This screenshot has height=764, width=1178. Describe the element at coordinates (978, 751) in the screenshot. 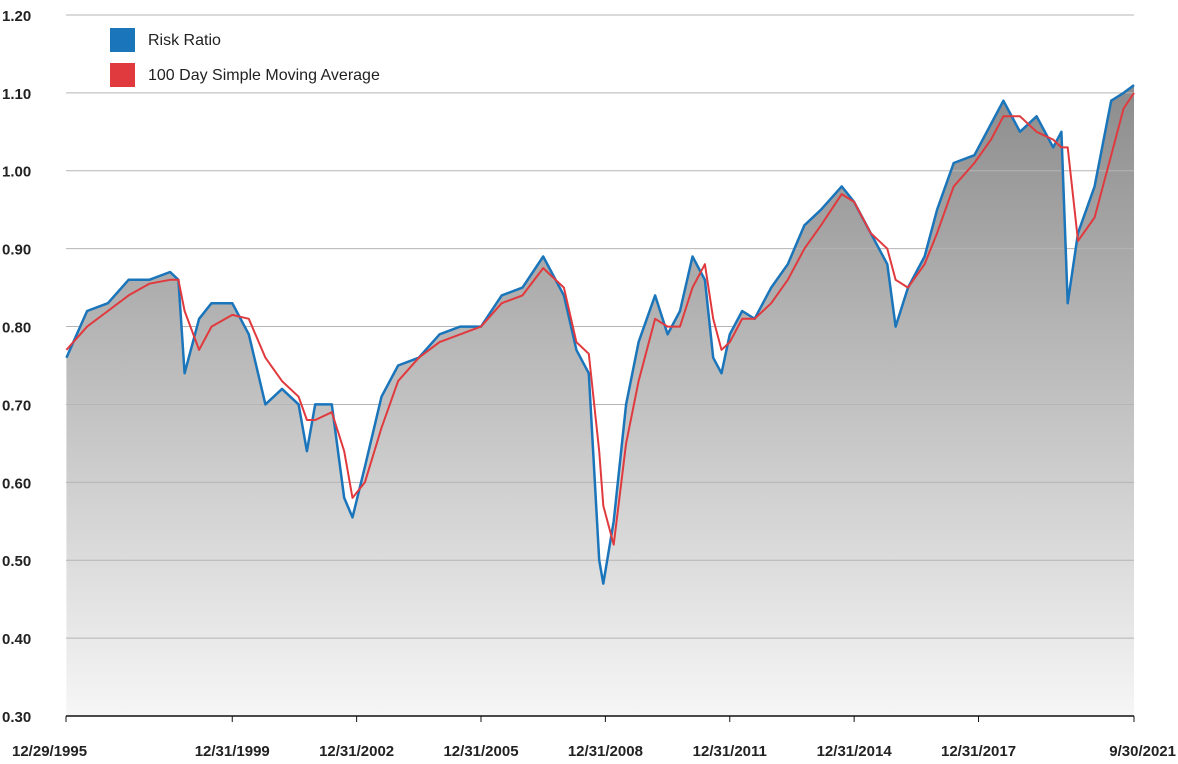

I see `x-tick-label: 12/31/2017` at that location.